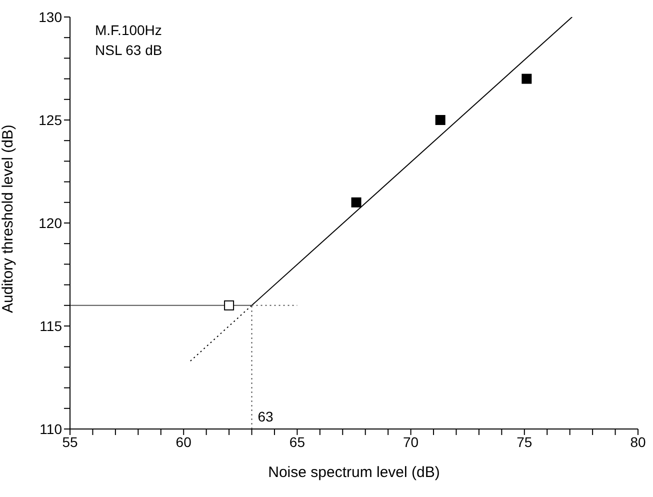  Describe the element at coordinates (50, 120) in the screenshot. I see `y-tick-label: 125` at that location.